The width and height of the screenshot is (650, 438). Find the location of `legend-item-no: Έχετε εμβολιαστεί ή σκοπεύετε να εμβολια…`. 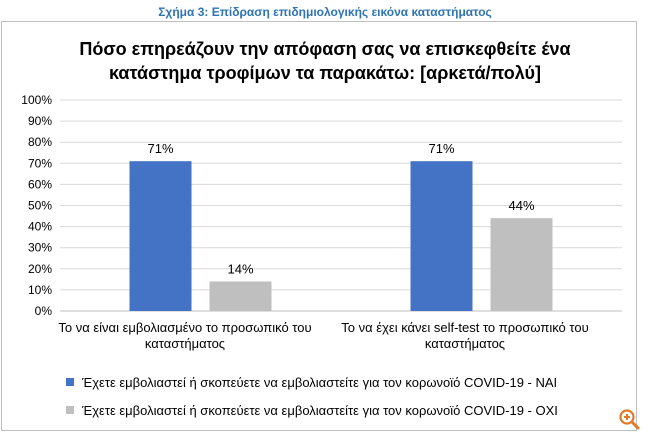

legend-item-no: Έχετε εμβολιαστεί ή σκοπεύετε να εμβολια… is located at coordinates (312, 410).